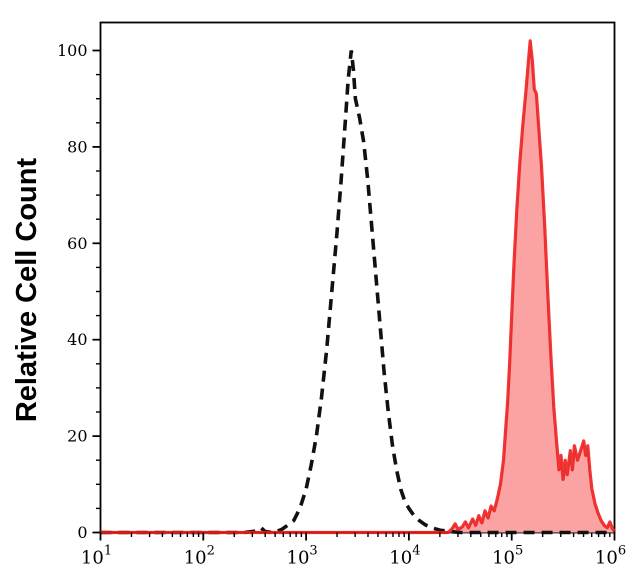  I want to click on x-tick-label: 10⁵, so click(507, 556).